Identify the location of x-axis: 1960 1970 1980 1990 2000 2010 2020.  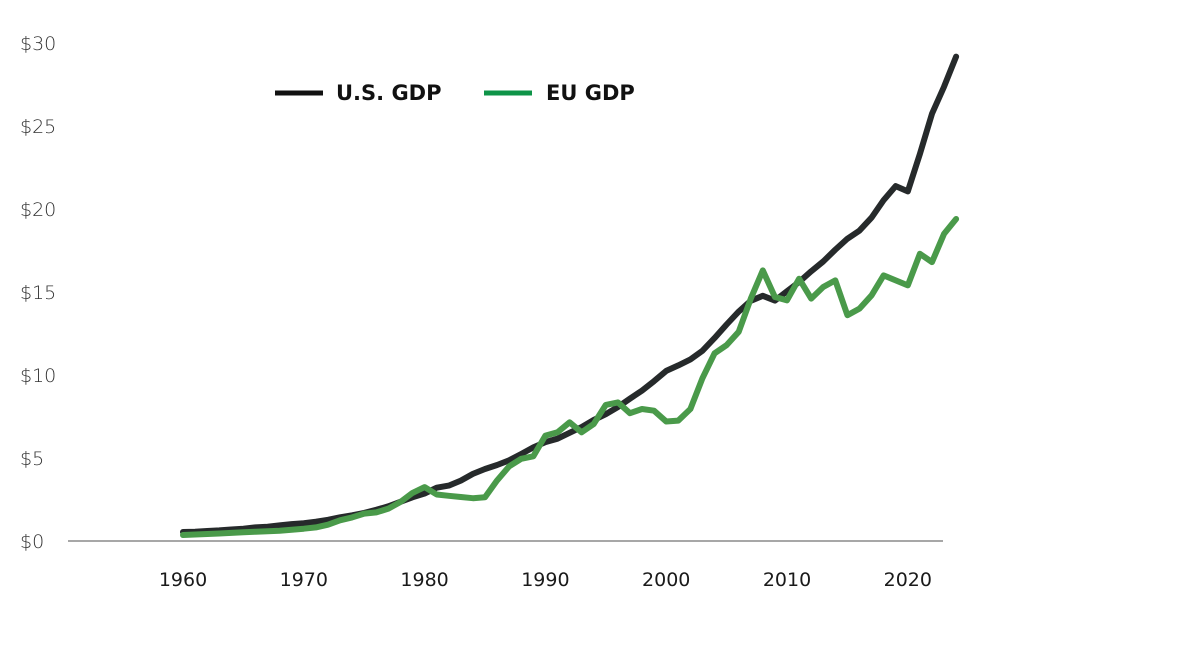
(505, 565).